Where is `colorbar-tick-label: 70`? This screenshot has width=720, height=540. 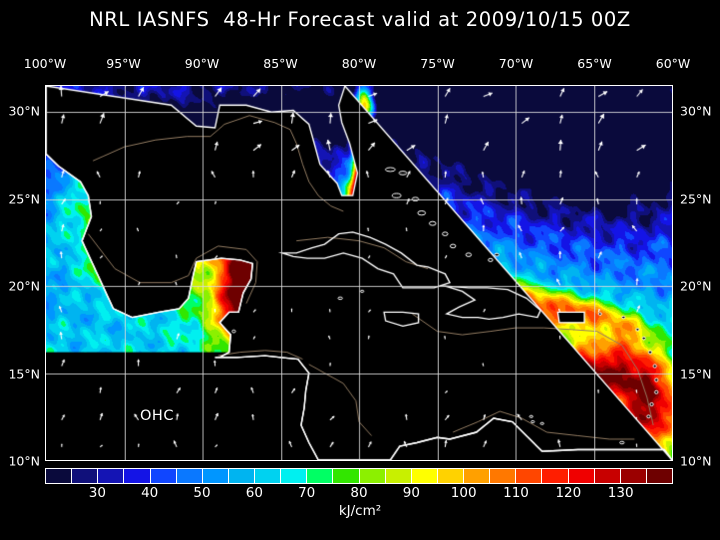 colorbar-tick-label: 70 is located at coordinates (307, 493).